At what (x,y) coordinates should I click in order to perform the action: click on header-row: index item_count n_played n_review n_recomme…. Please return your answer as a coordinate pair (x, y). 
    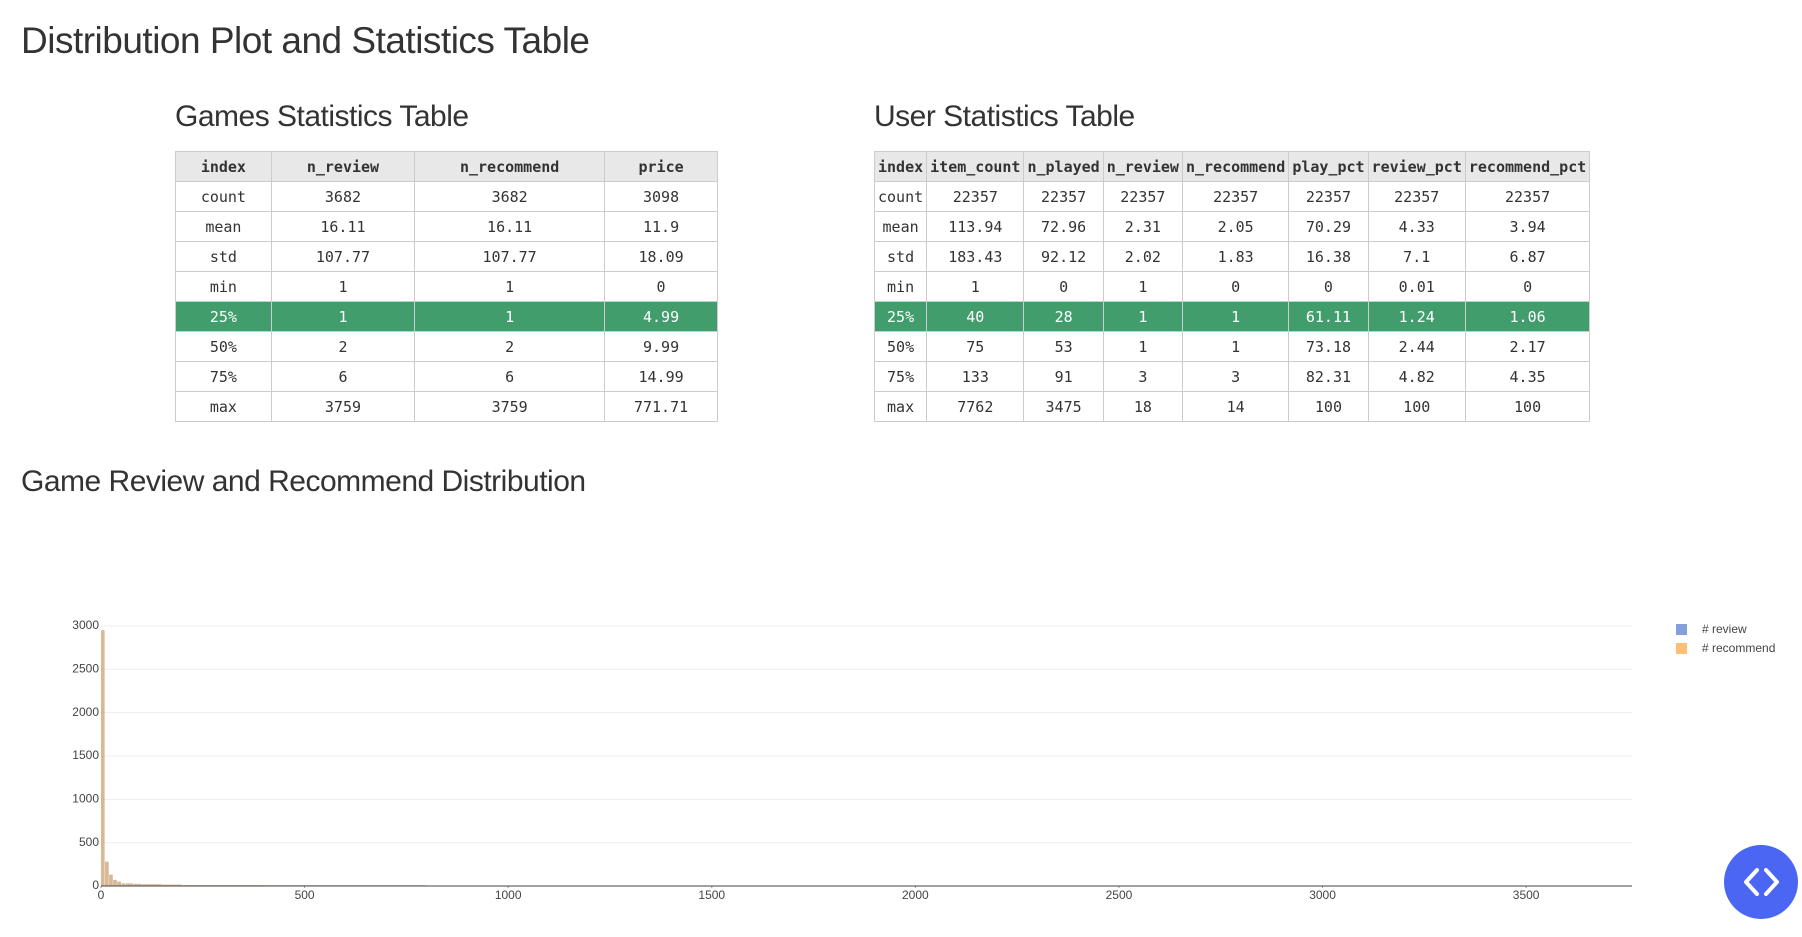
    Looking at the image, I should click on (1232, 166).